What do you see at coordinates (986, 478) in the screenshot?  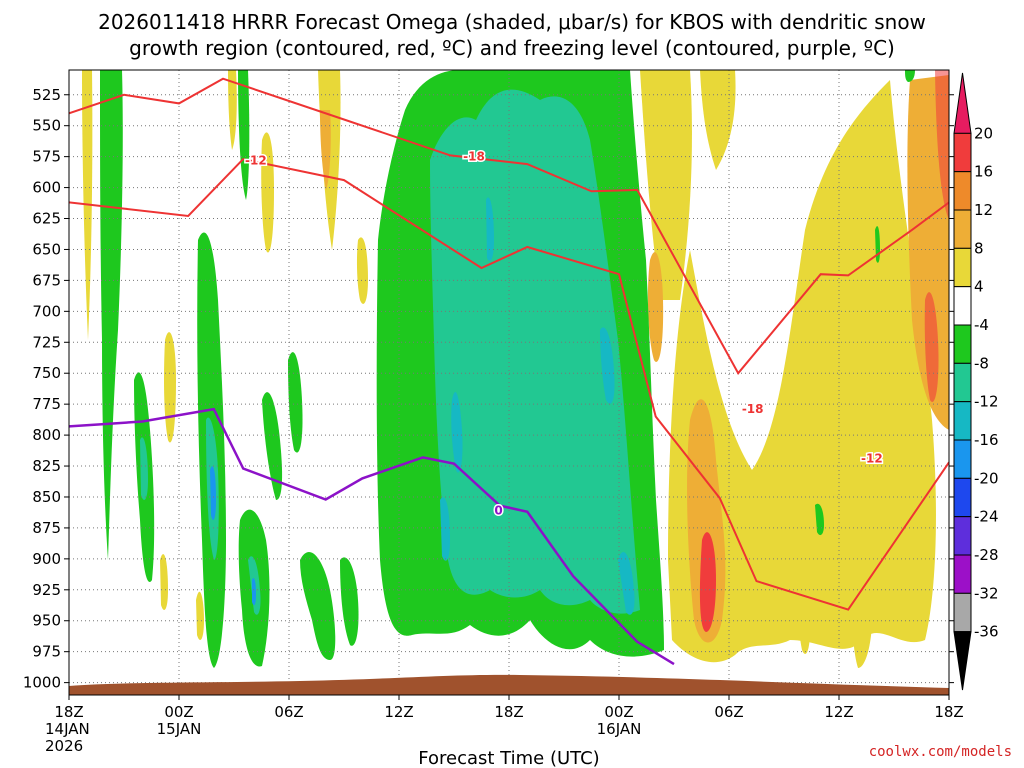 I see `colorbar-label: -20` at bounding box center [986, 478].